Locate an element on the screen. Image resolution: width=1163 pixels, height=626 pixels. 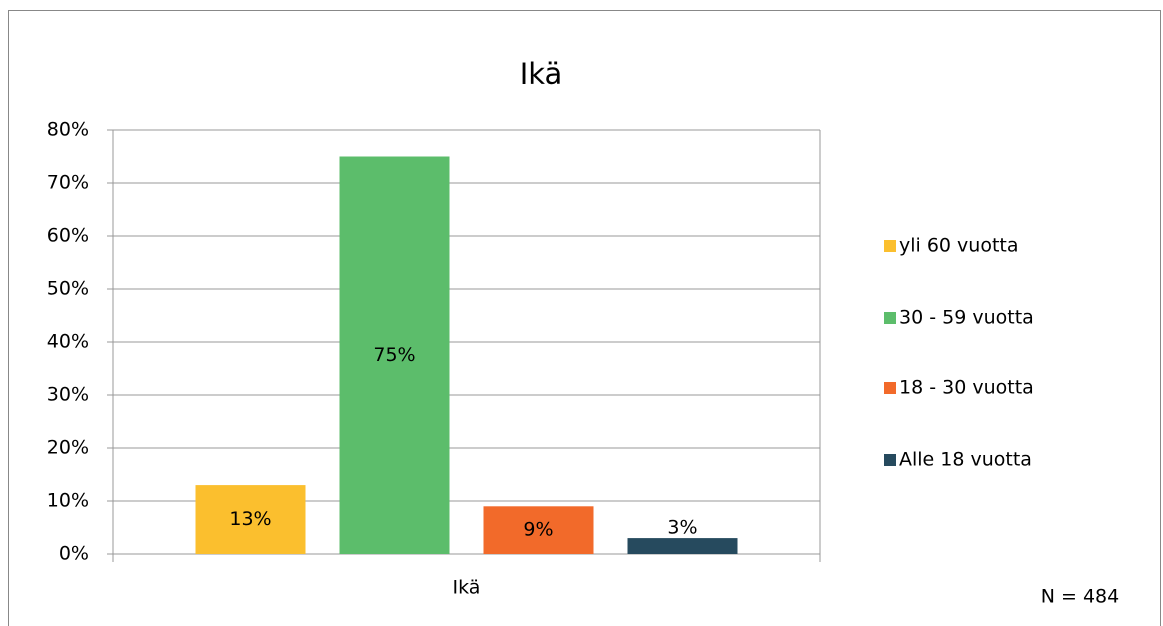
y-tick-label: 0% is located at coordinates (74, 554).